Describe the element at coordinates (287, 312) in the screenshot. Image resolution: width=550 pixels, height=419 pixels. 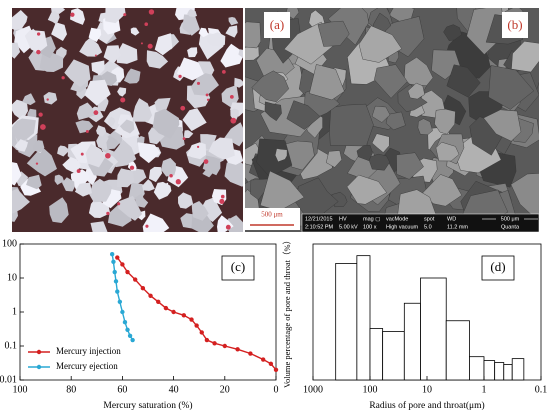
I see `y-axis-label: Volume percentage of pore and throat（%）` at that location.